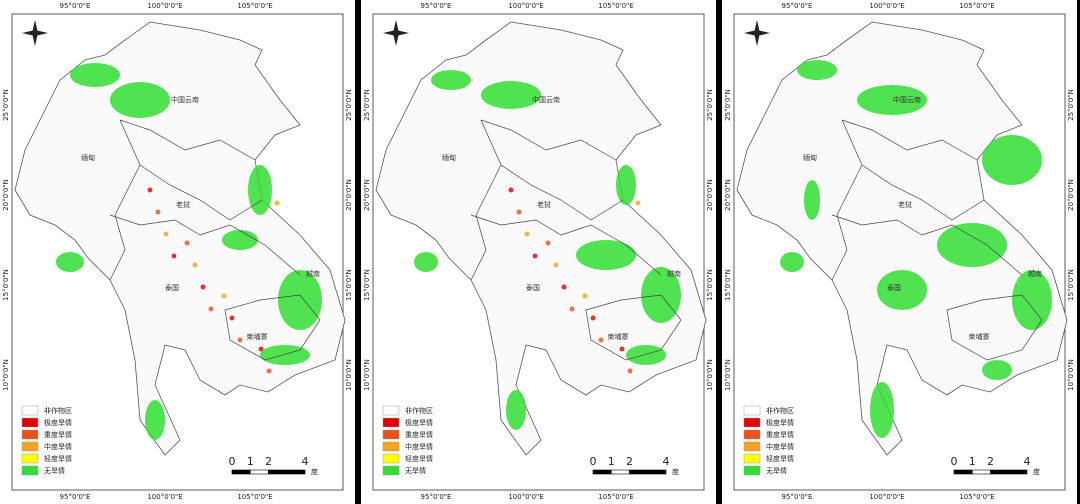 The width and height of the screenshot is (1080, 504). Describe the element at coordinates (58, 410) in the screenshot. I see `legend-label: 非作物区` at that location.